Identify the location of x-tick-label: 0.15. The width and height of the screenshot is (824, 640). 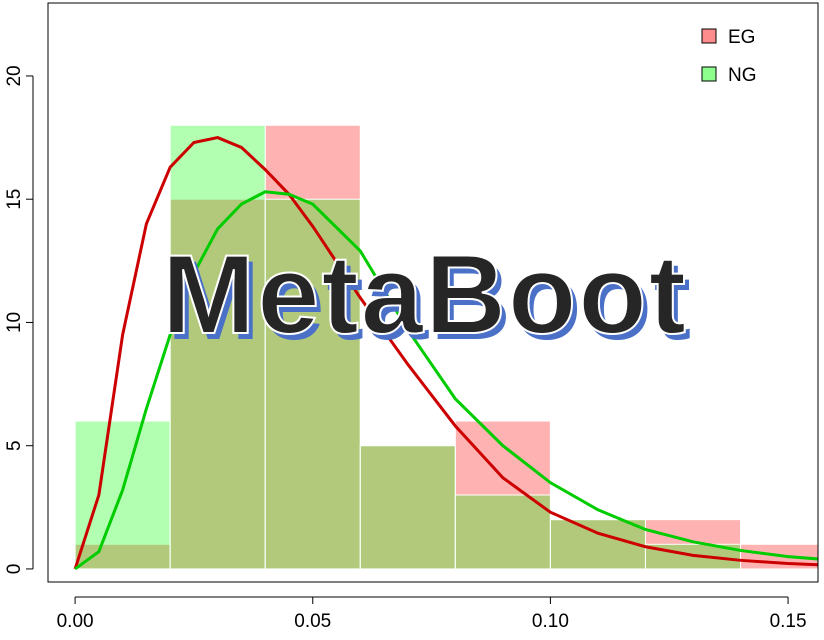
(788, 621).